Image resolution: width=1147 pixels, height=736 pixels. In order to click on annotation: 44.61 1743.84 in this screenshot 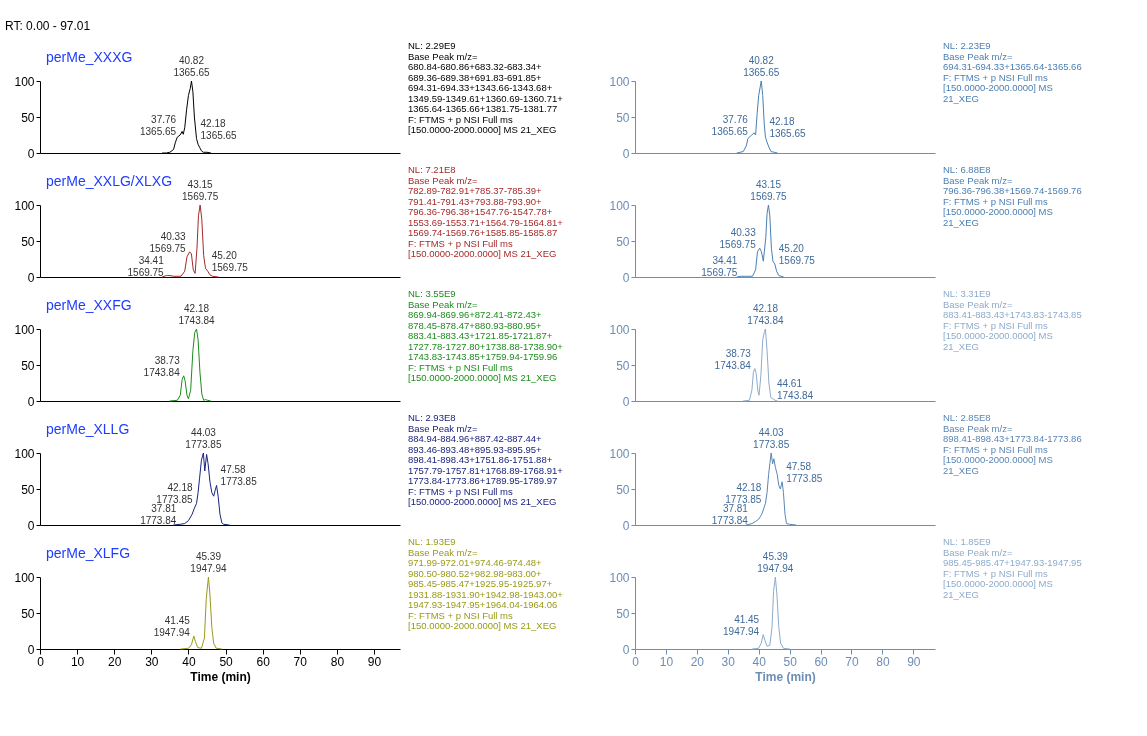, I will do `click(795, 389)`.